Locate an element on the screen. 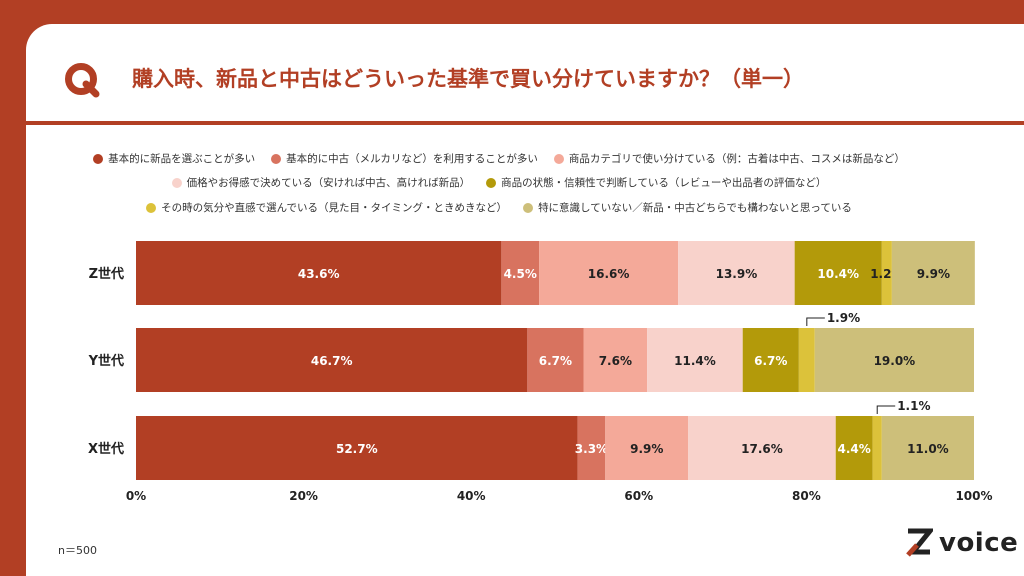 This screenshot has width=1024, height=576. legend-label: 価格やお得感で決めている（安ければ中古、高ければ新品） is located at coordinates (328, 183).